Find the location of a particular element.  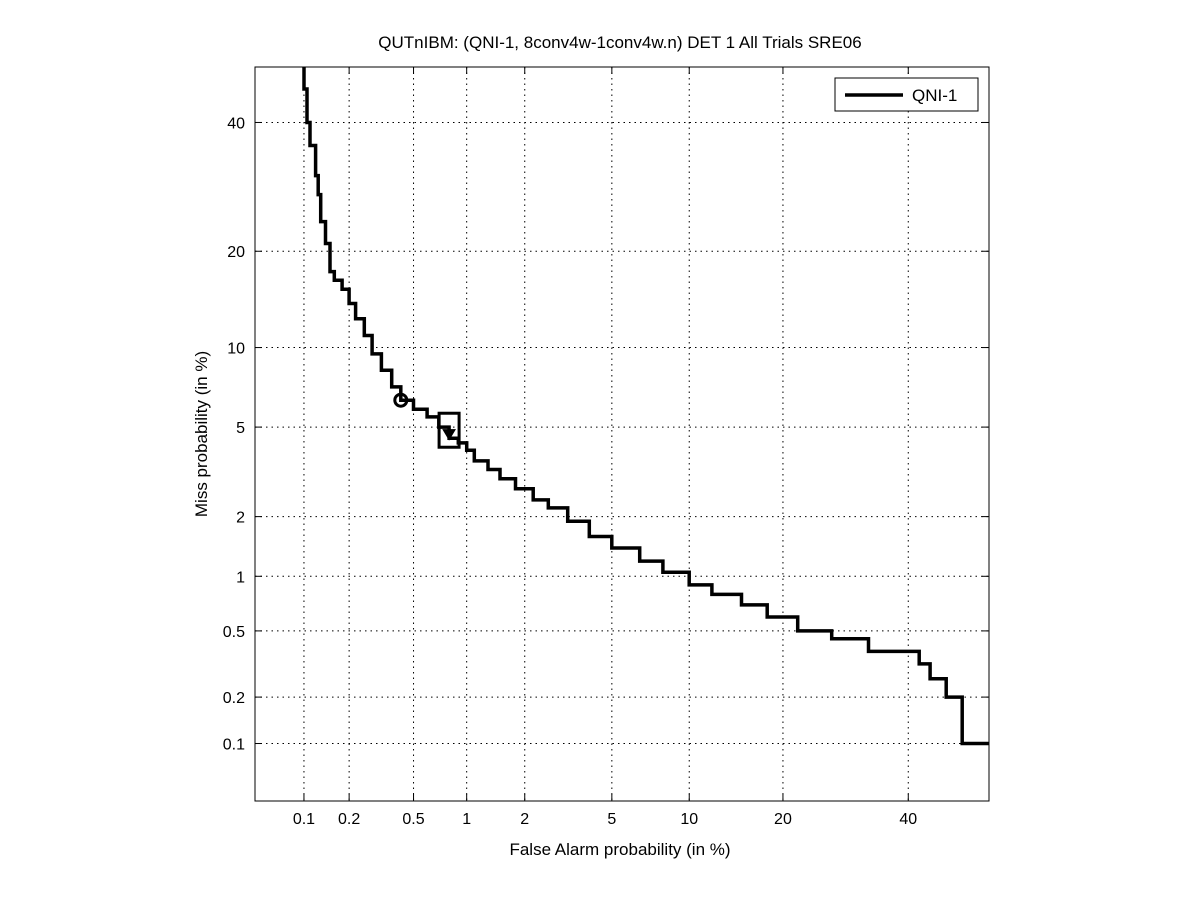

x-tick-label: 5 is located at coordinates (611, 819).